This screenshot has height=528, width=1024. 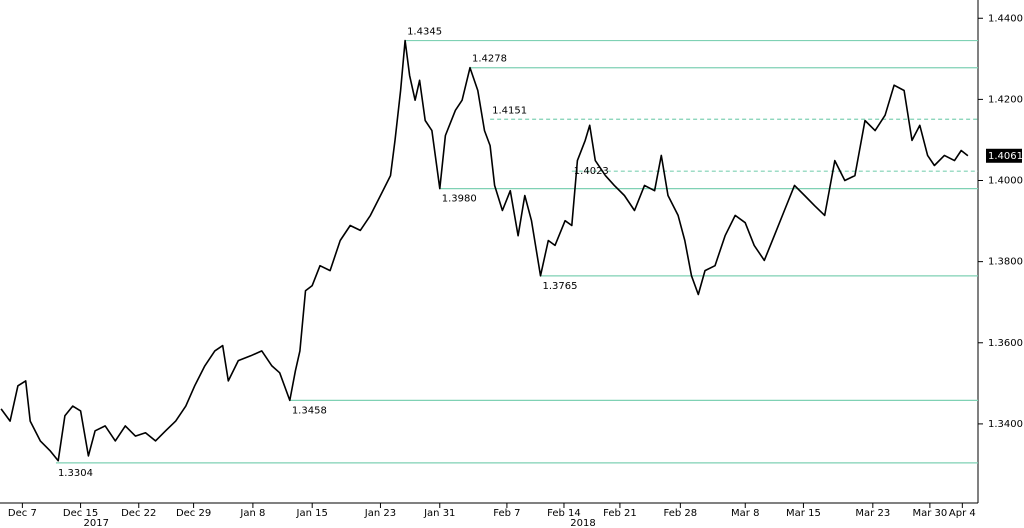 What do you see at coordinates (803, 513) in the screenshot?
I see `x-tick-label: Mar 15` at bounding box center [803, 513].